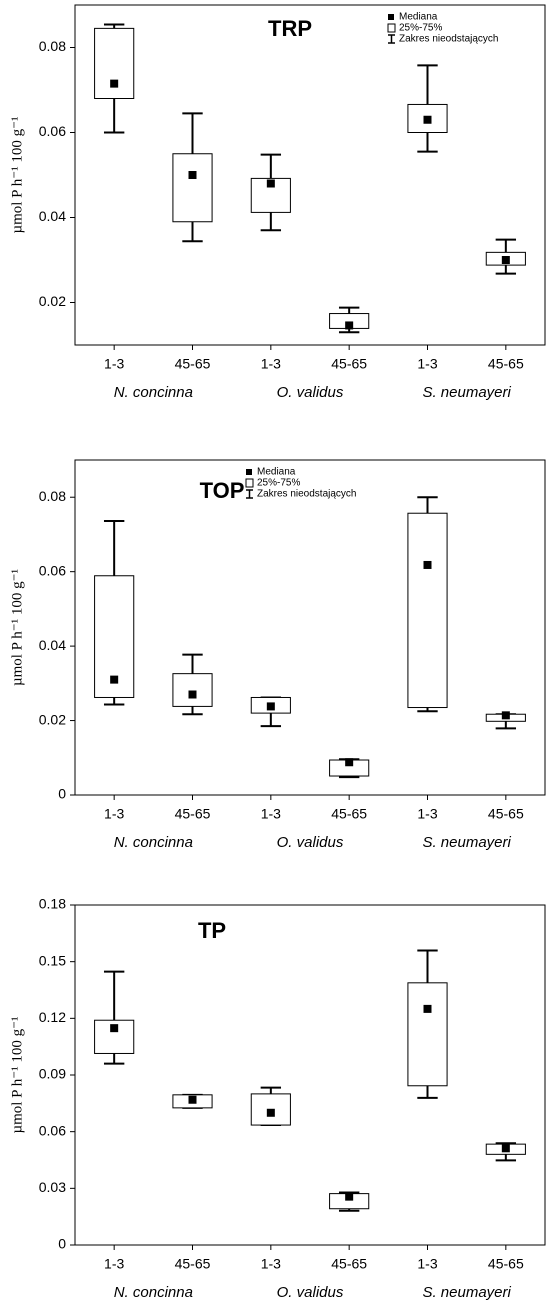 The height and width of the screenshot is (1309, 550). Describe the element at coordinates (52, 1187) in the screenshot. I see `y-tick-label: 0.03` at that location.